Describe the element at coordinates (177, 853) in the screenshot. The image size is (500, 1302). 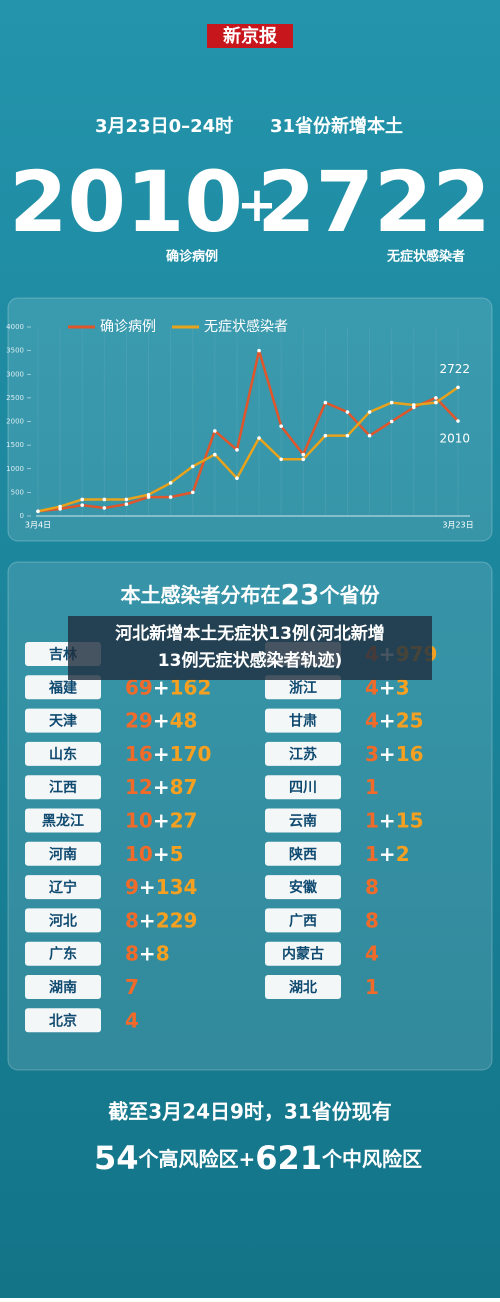
I see `value-part: 5` at that location.